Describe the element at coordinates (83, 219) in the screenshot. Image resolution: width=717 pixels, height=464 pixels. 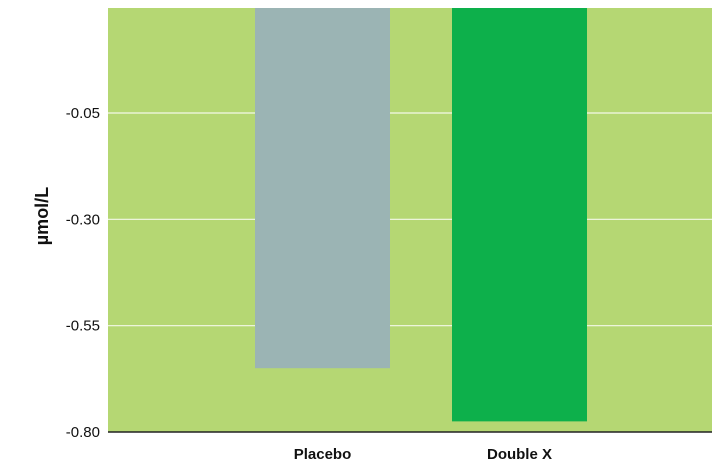
I see `y-tick-label: -0.30` at that location.